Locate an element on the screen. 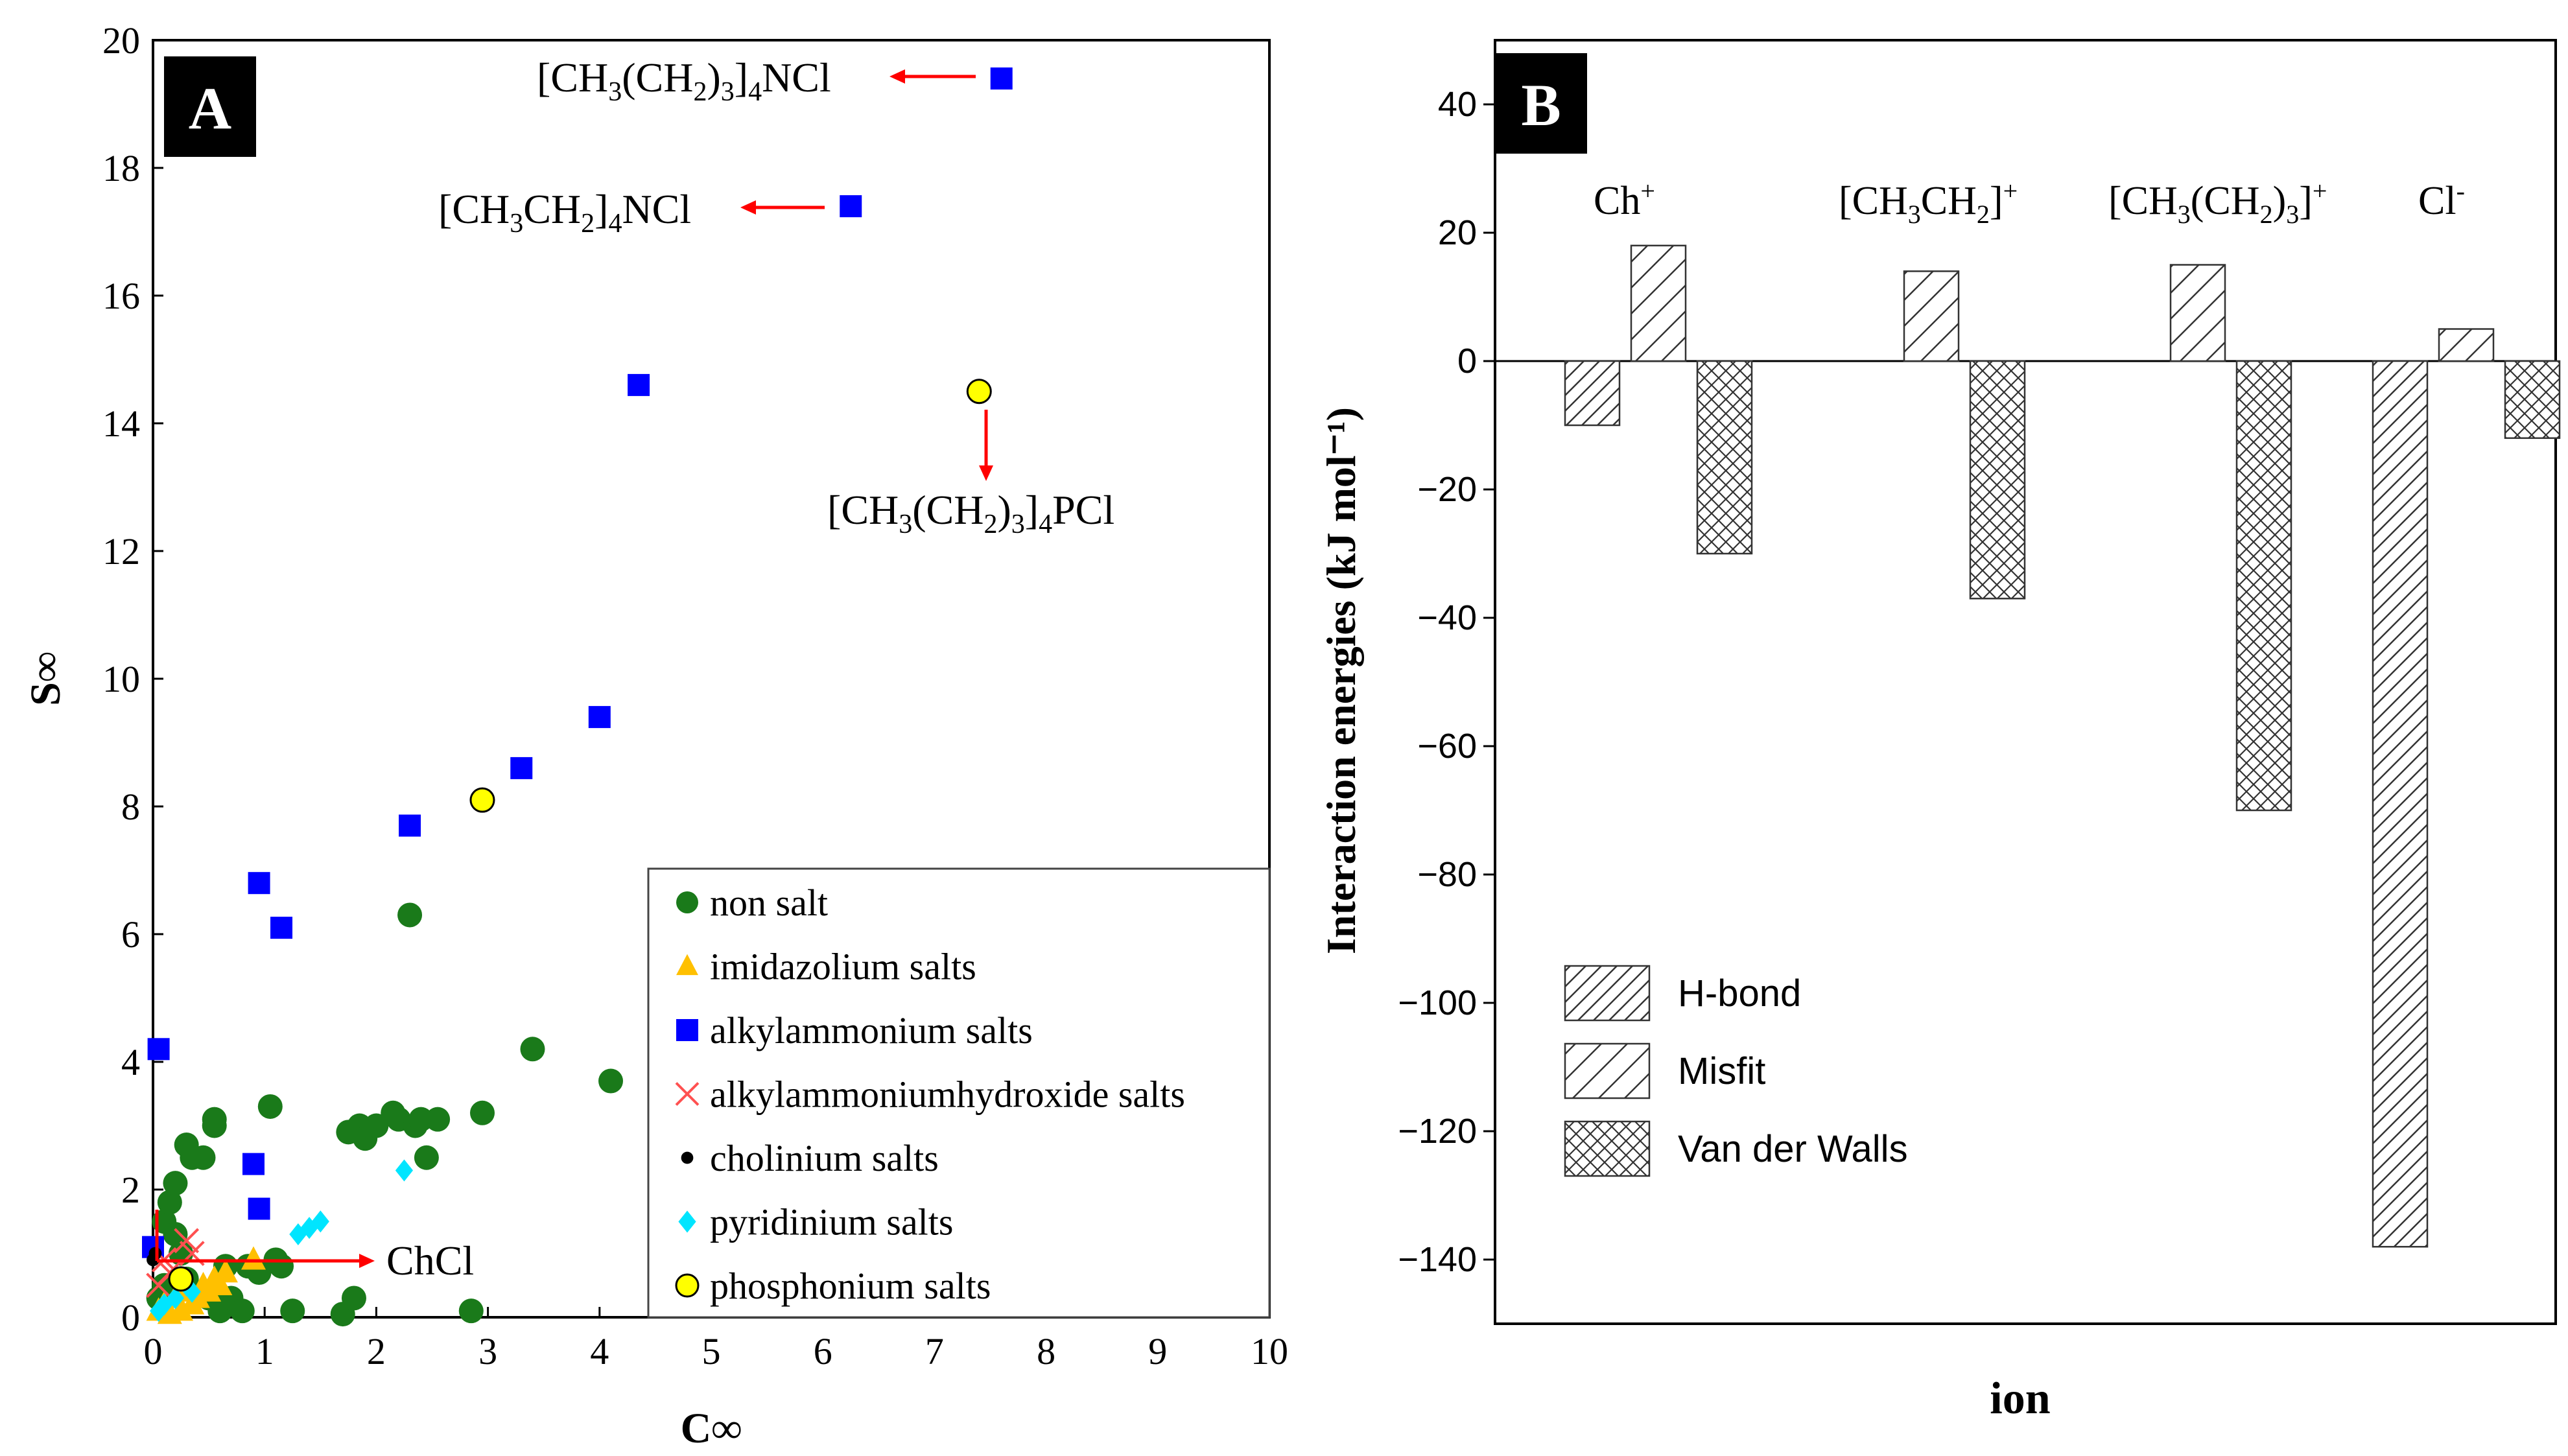 This screenshot has height=1456, width=2568. x-tick-label: 5 is located at coordinates (712, 1351).